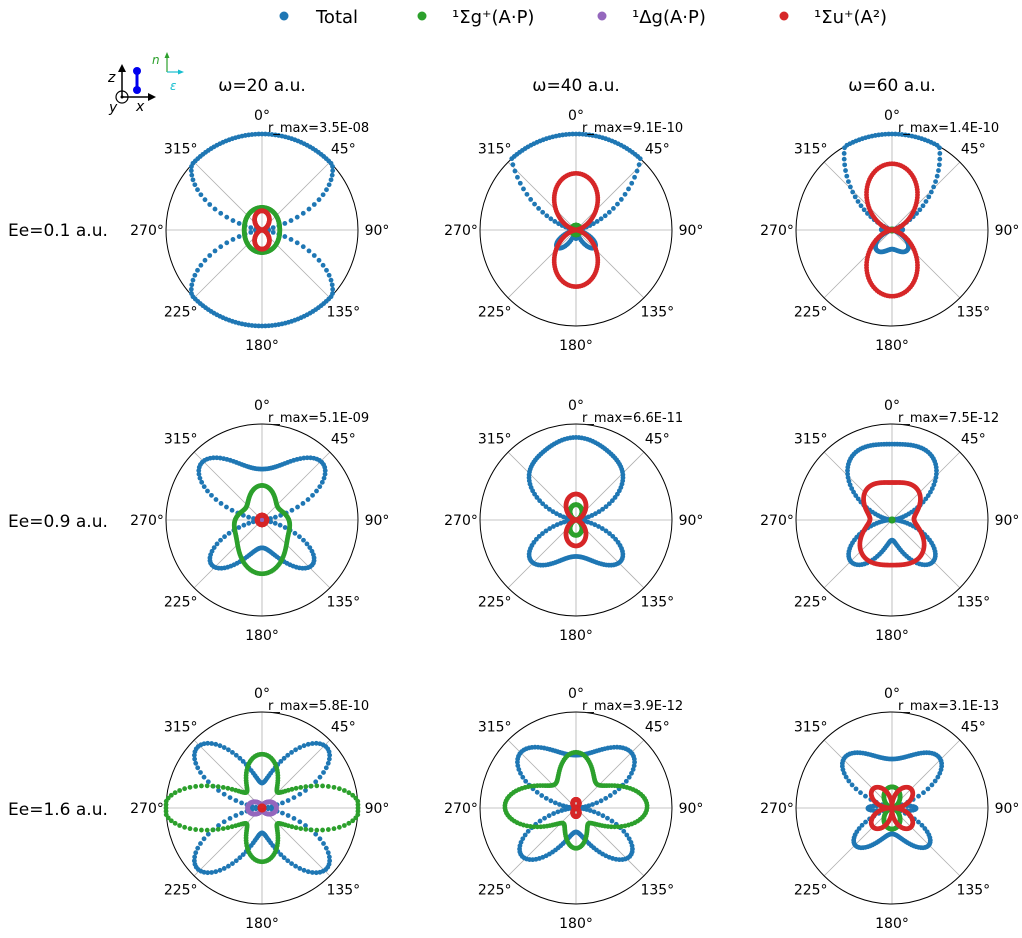 This screenshot has height=938, width=1022. Describe the element at coordinates (58, 231) in the screenshot. I see `row-label-ee-0.1: Ee=0.1 a.u.` at that location.